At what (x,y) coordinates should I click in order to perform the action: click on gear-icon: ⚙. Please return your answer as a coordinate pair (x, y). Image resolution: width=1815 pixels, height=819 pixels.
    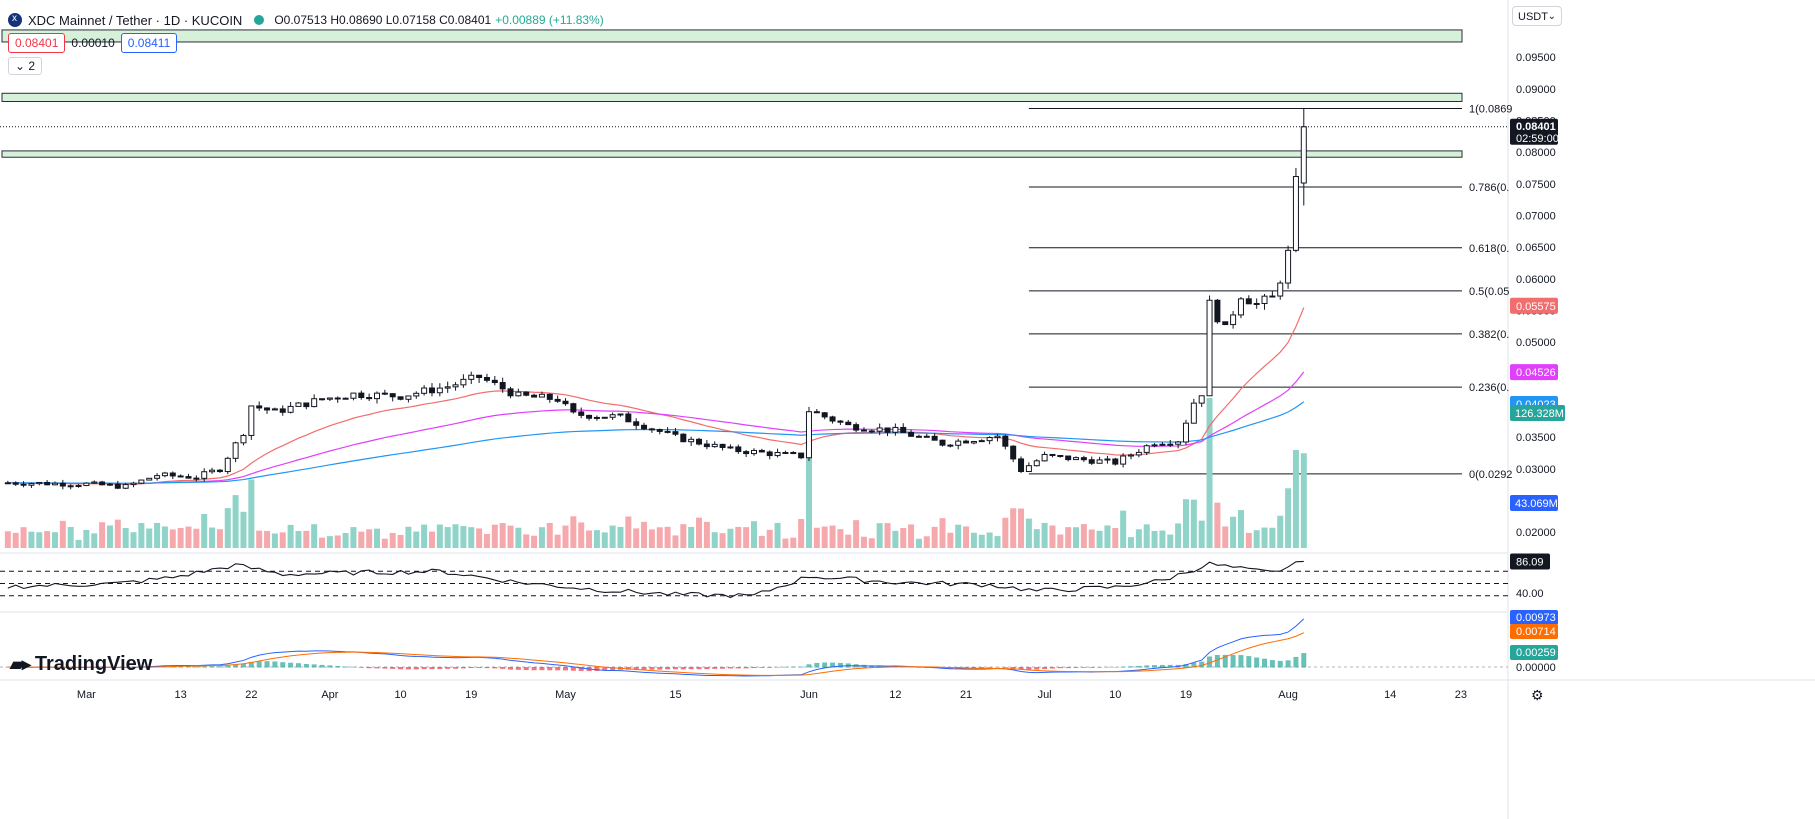
    Looking at the image, I should click on (1537, 695).